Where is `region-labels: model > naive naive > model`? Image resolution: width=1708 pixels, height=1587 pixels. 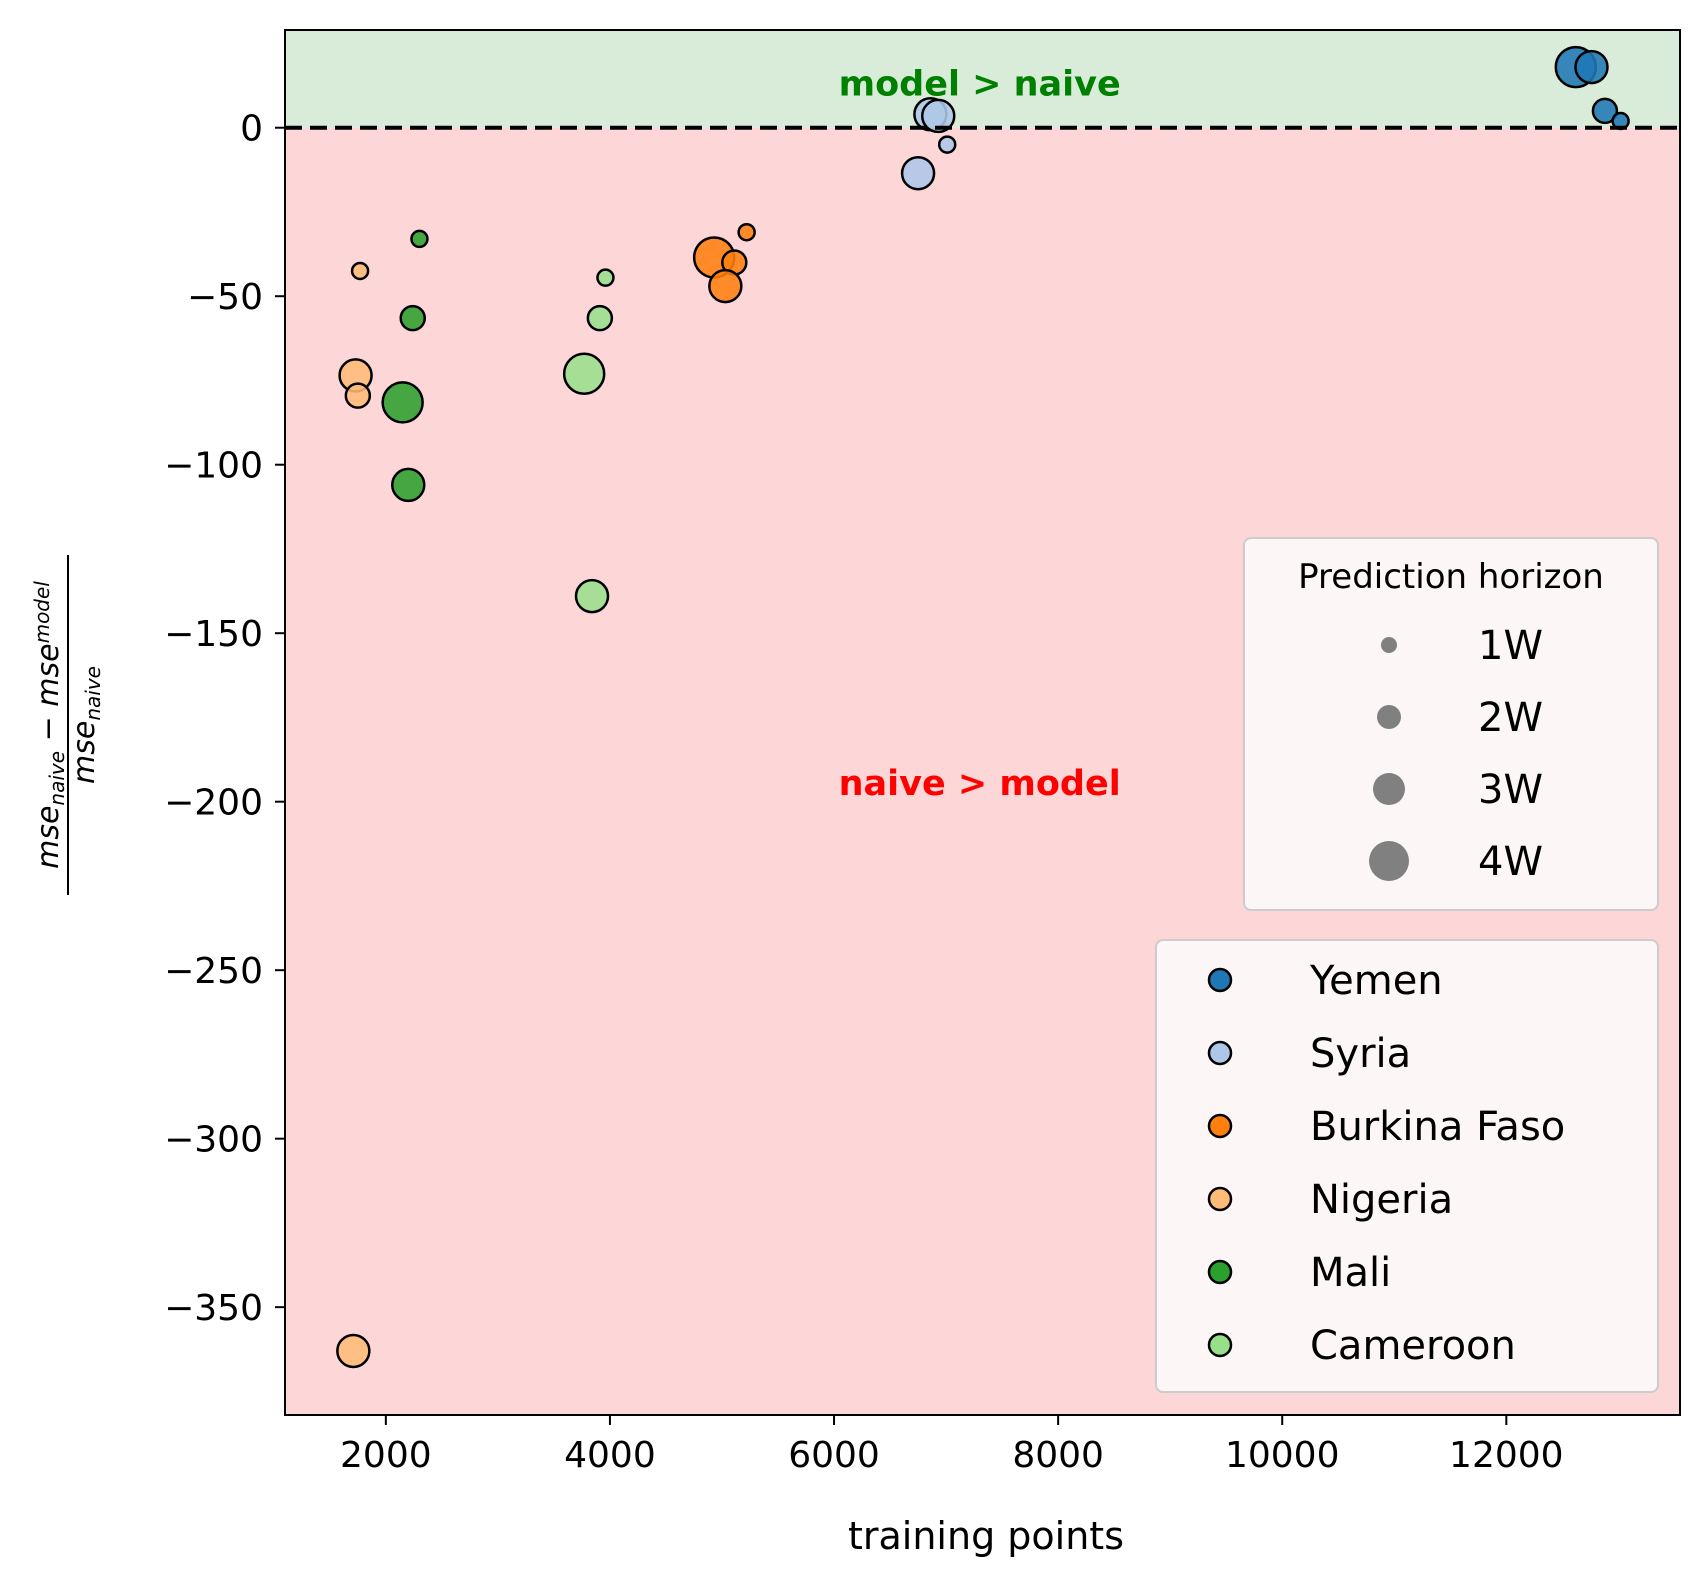 region-labels: model > naive naive > model is located at coordinates (980, 434).